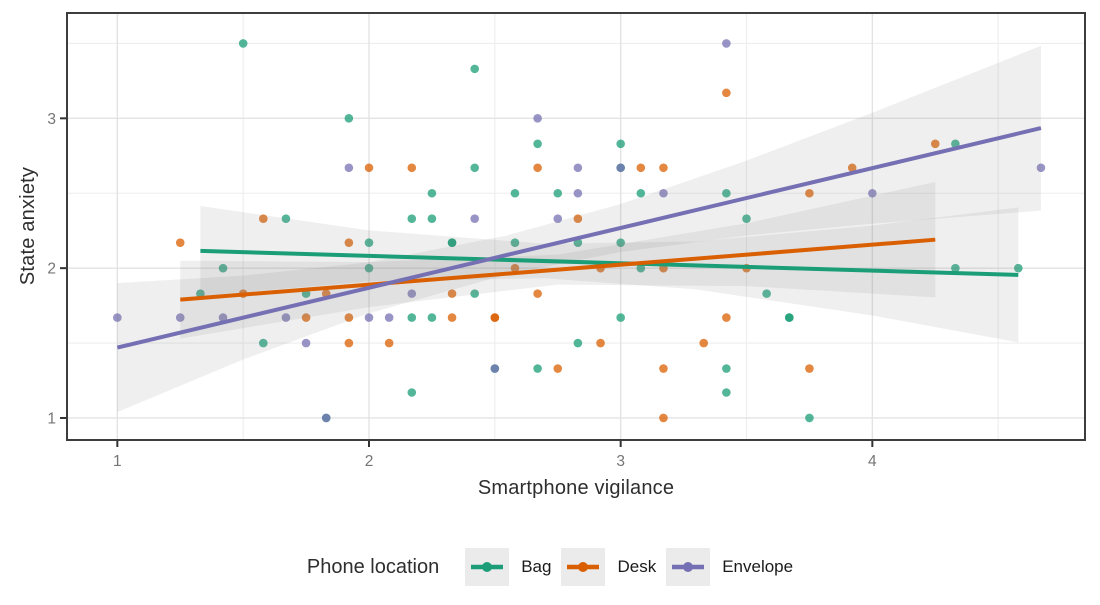  I want to click on x-tick-label: 2, so click(369, 461).